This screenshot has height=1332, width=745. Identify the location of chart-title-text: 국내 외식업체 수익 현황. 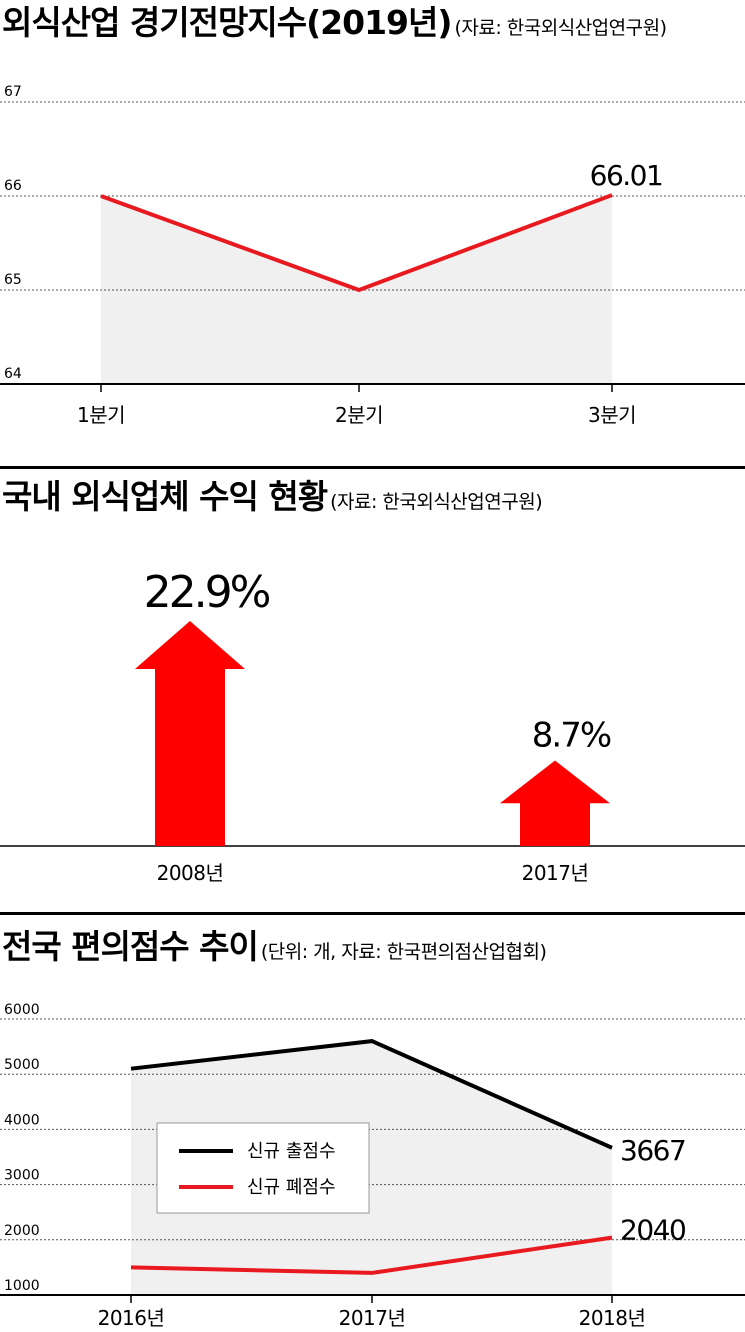
(165, 496).